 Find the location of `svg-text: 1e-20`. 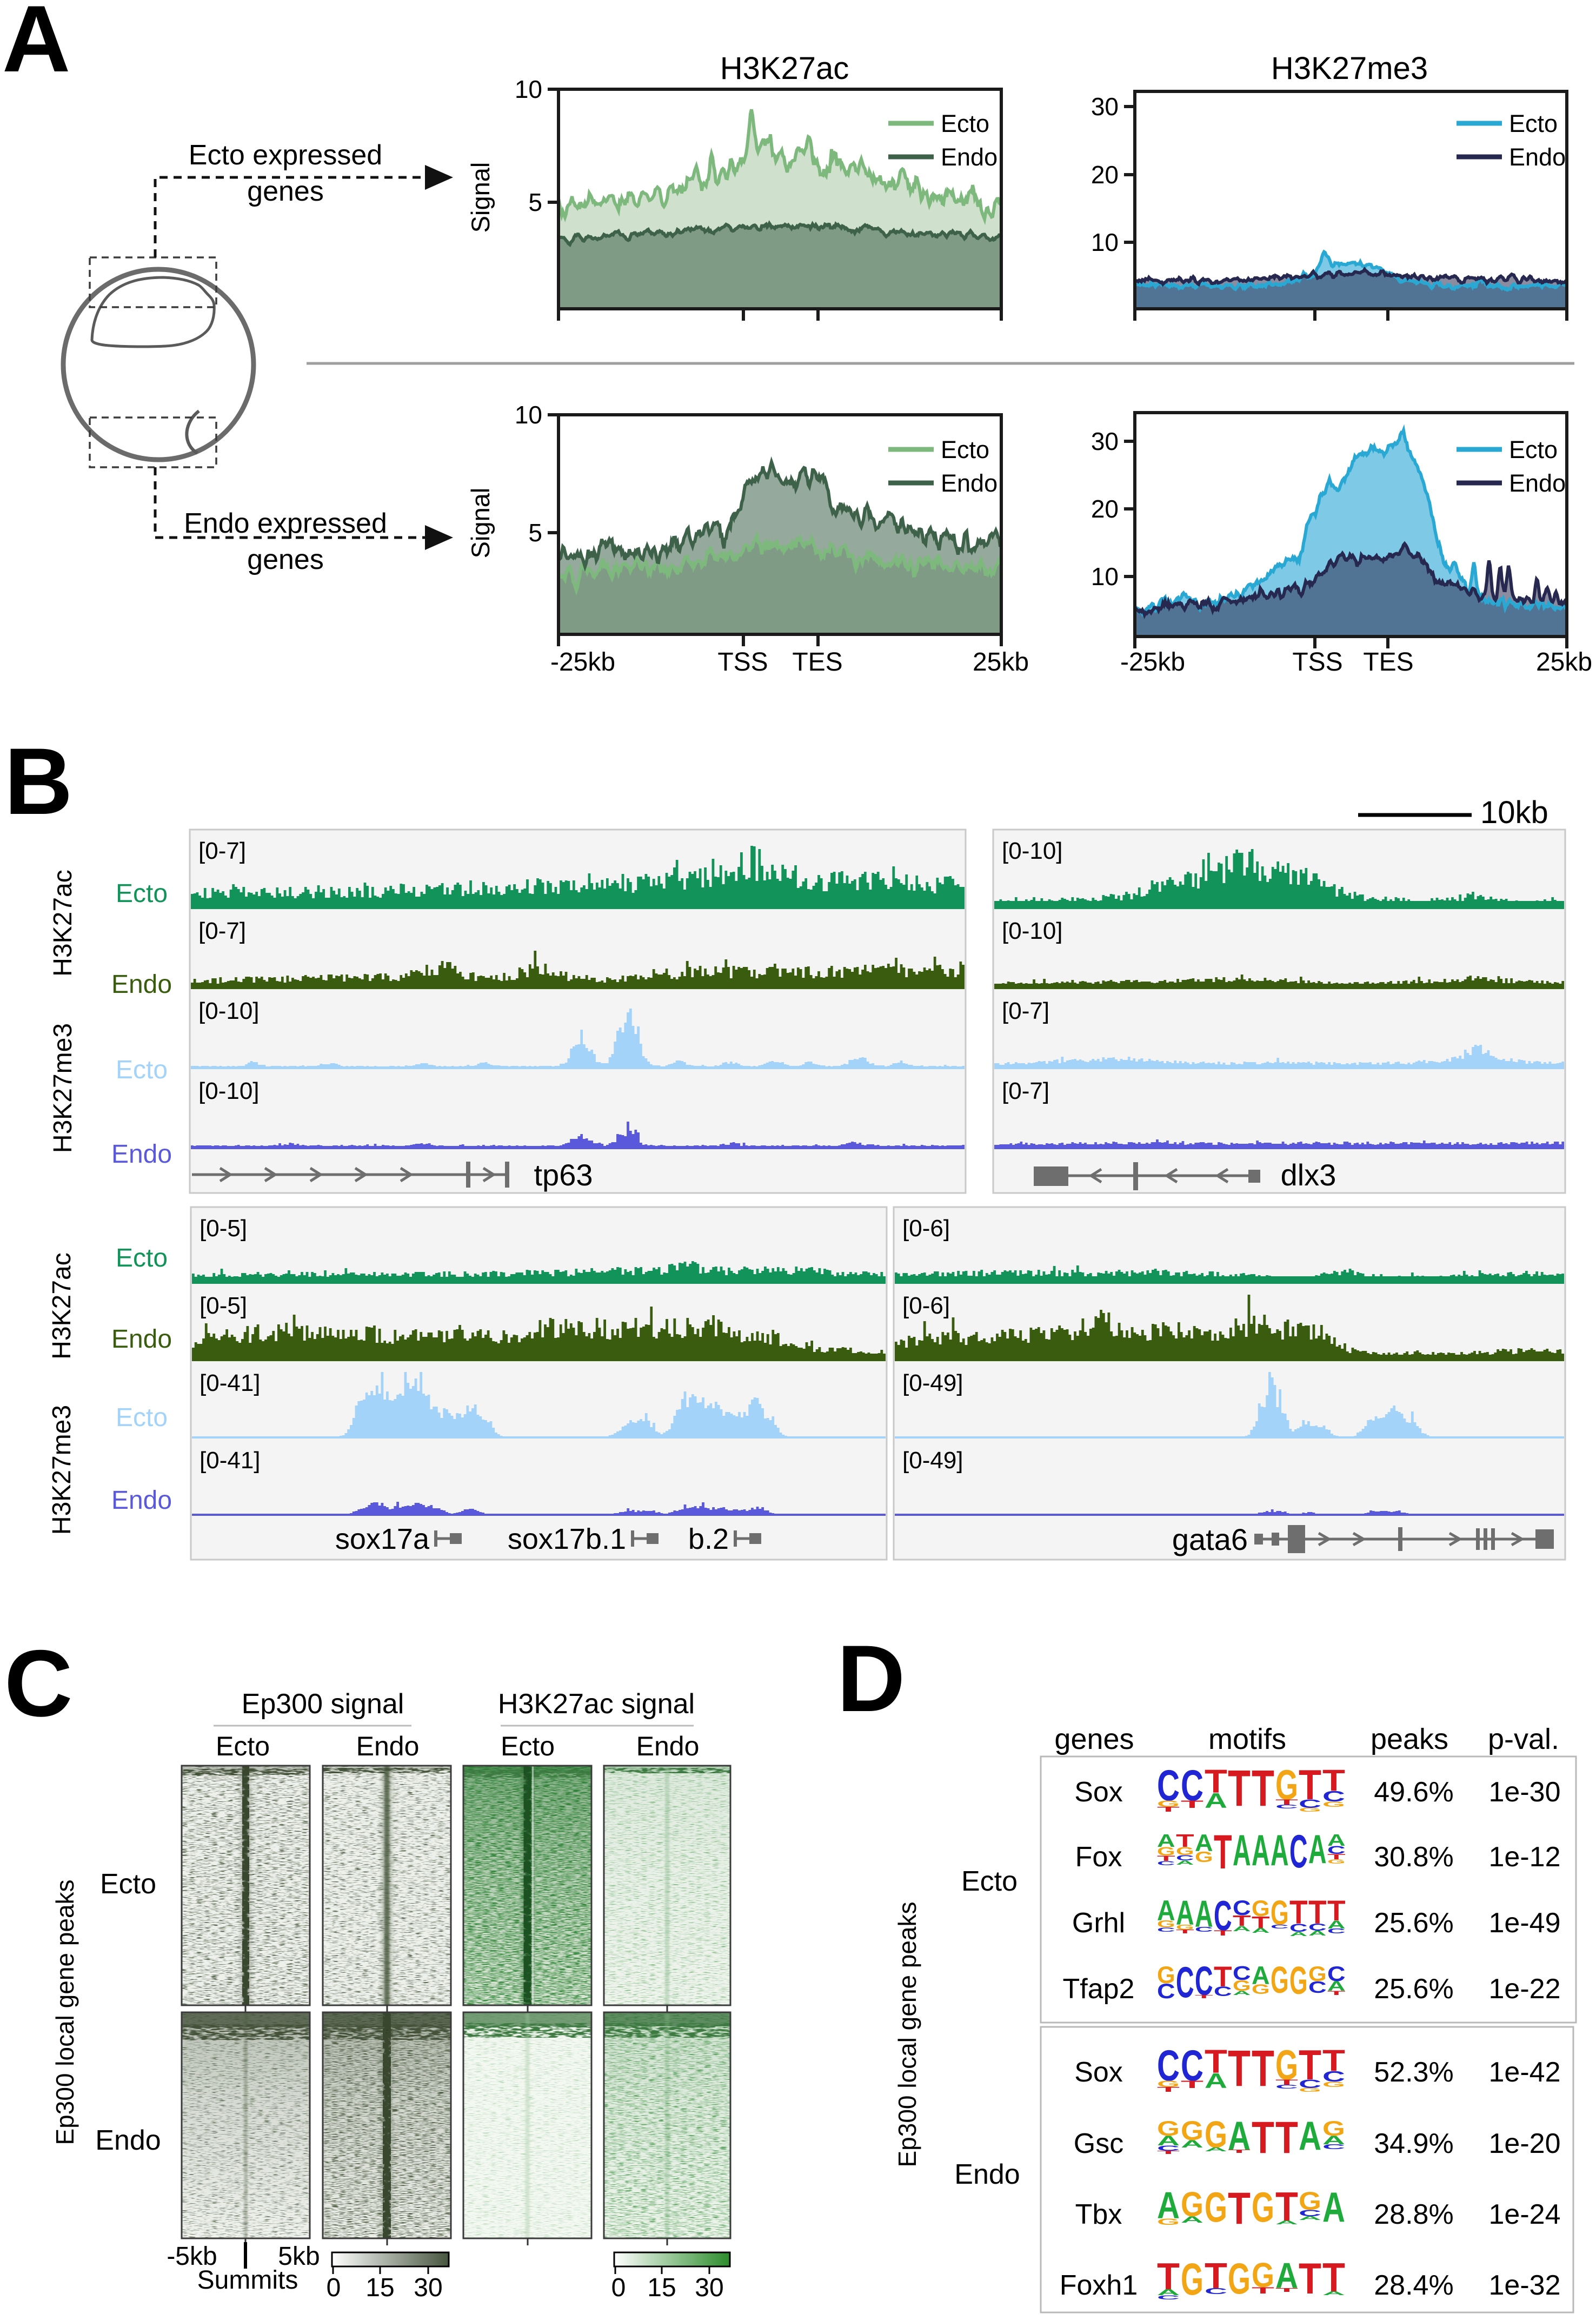

svg-text: 1e-20 is located at coordinates (1525, 2143).